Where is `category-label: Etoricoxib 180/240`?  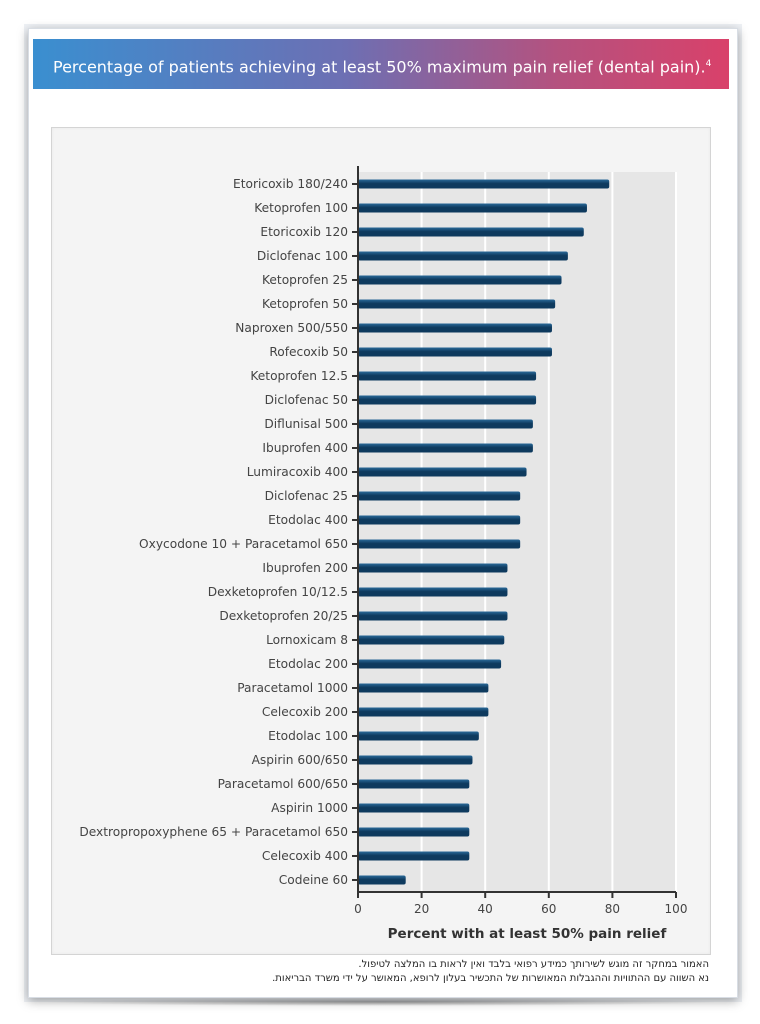
category-label: Etoricoxib 180/240 is located at coordinates (290, 184).